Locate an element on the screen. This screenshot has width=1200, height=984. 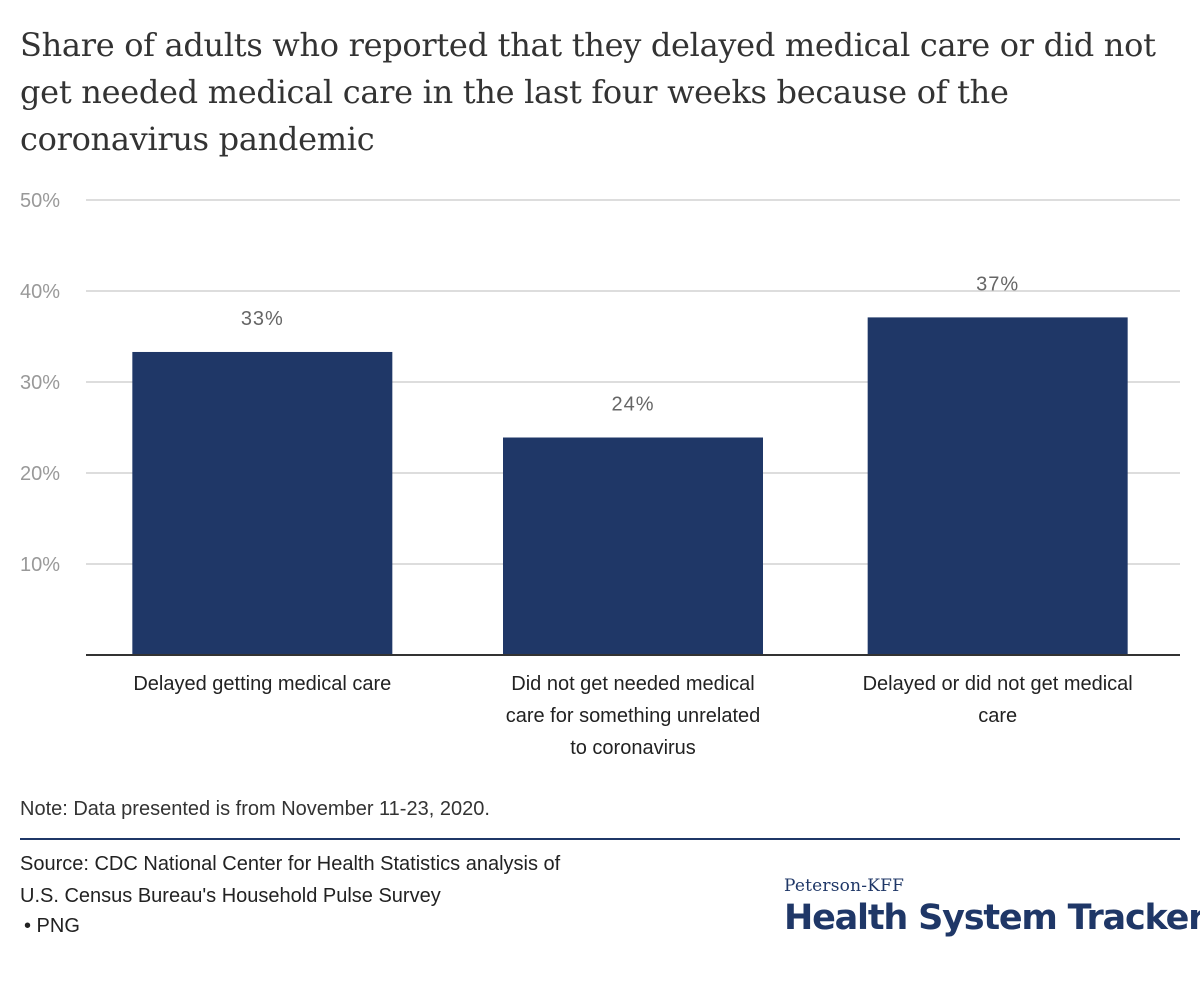
x-category-label: care is located at coordinates (997, 716).